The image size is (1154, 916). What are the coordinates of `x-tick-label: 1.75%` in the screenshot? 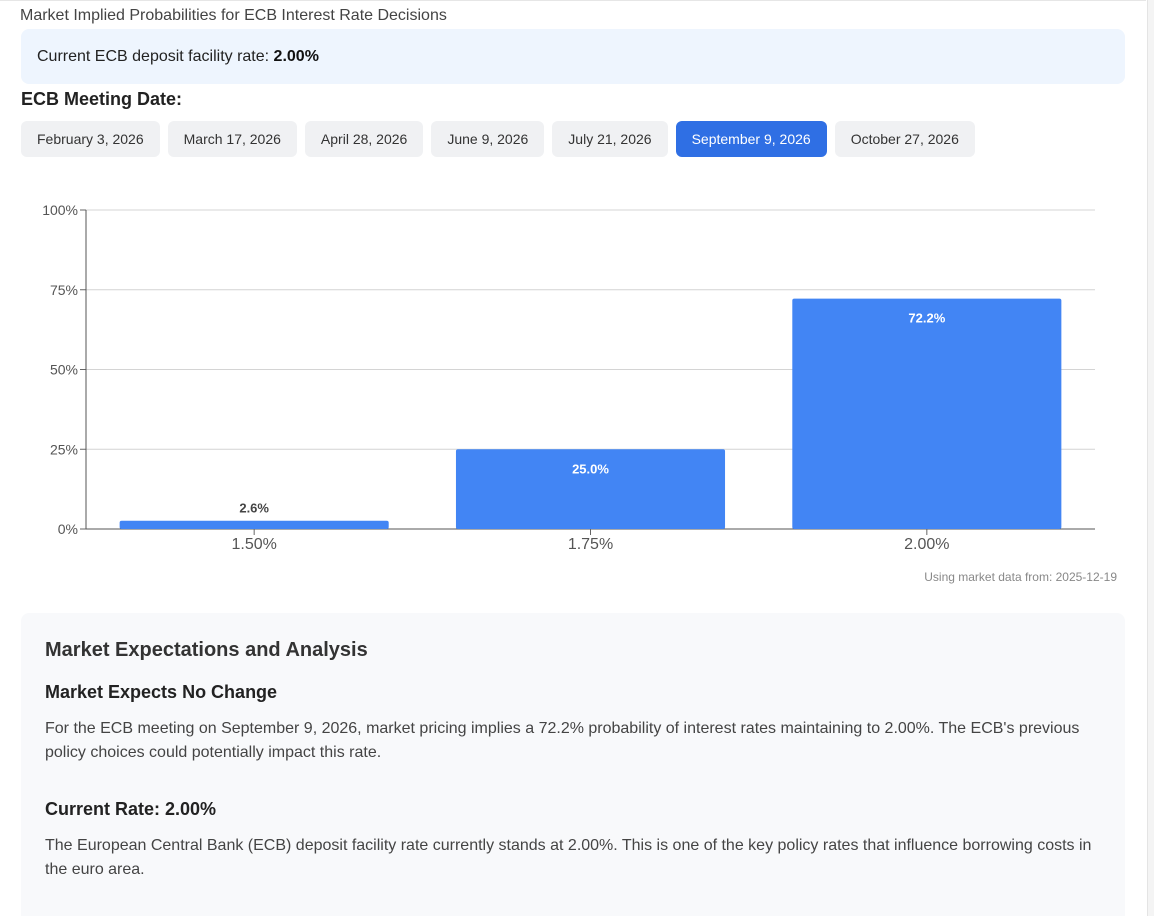 It's located at (590, 544).